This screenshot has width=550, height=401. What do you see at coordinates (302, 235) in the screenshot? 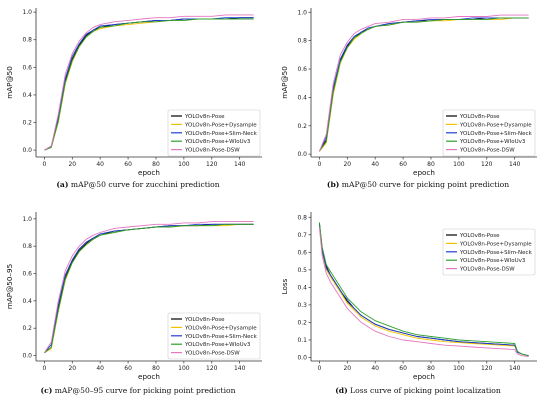
I see `y-tick-label: 0.7` at bounding box center [302, 235].